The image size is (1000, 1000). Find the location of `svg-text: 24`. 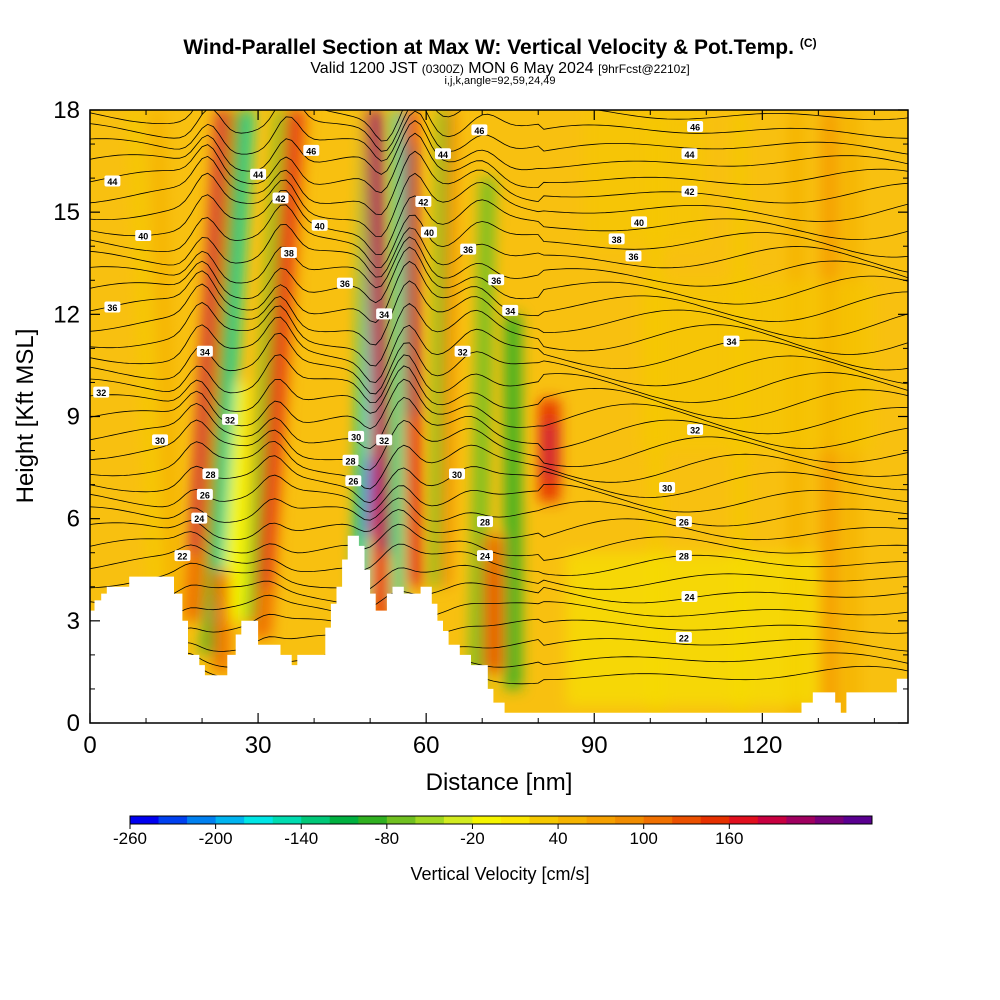

svg-text: 24 is located at coordinates (199, 519).